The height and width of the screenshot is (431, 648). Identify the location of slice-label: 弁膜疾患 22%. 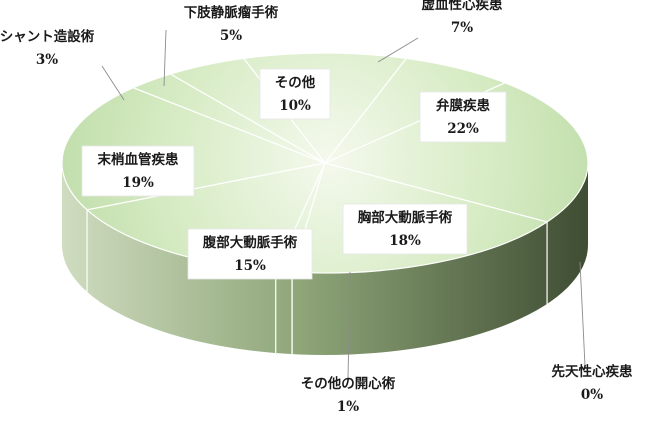
(463, 117).